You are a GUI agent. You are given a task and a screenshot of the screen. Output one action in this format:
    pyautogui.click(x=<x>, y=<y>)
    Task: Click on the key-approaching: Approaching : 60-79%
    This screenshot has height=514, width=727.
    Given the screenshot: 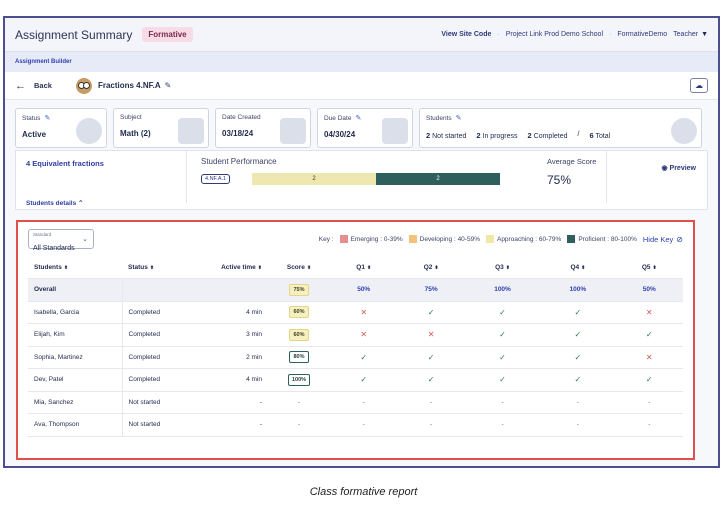 What is the action you would take?
    pyautogui.click(x=529, y=239)
    